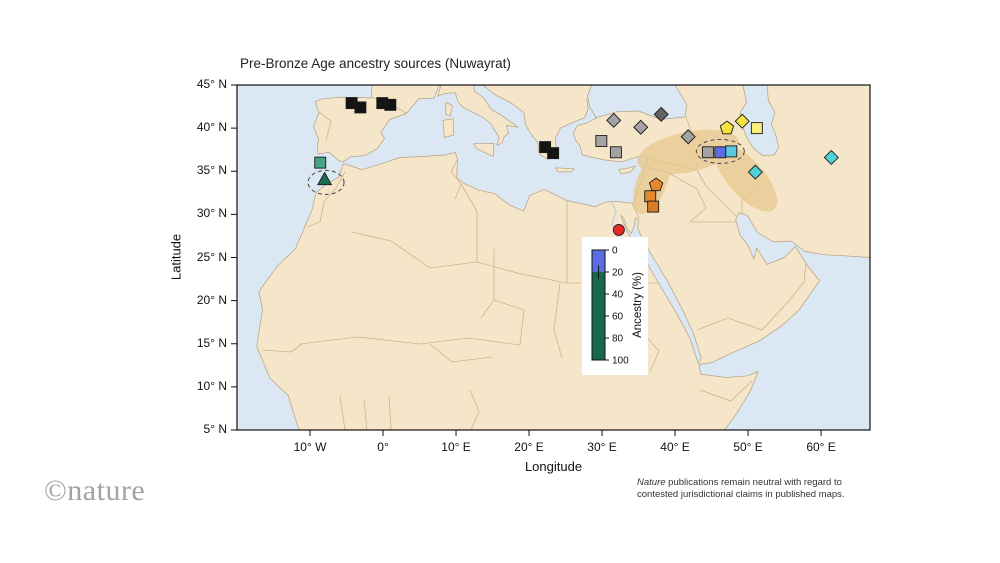 This screenshot has width=1000, height=563. What do you see at coordinates (564, 170) in the screenshot?
I see `island-crete` at bounding box center [564, 170].